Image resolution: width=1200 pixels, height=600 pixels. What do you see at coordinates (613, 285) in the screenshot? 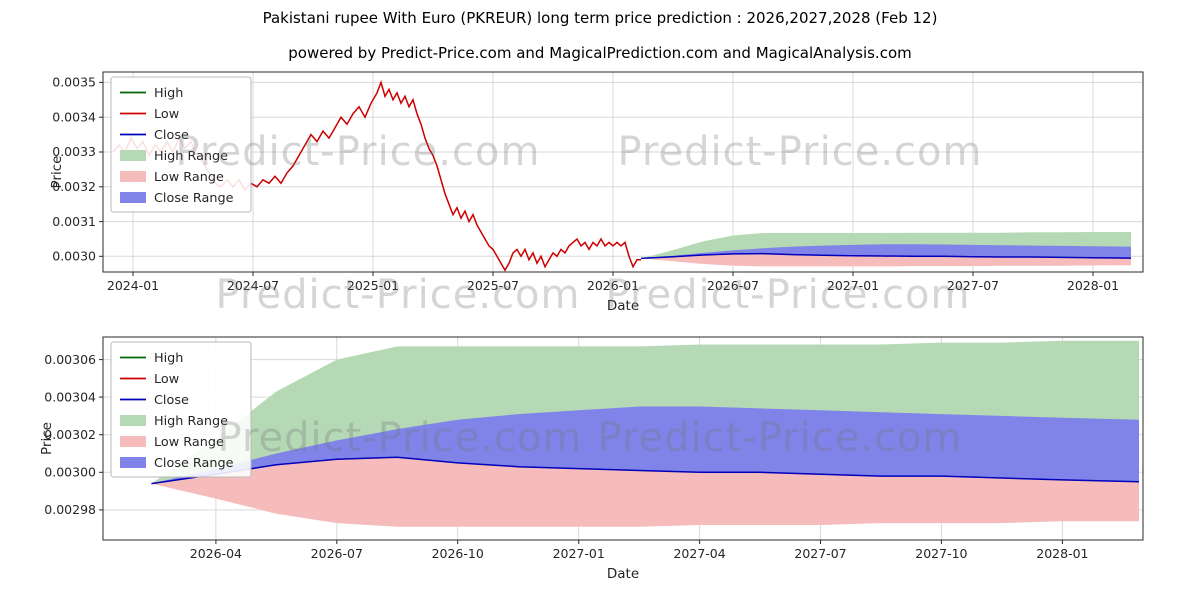
I see `x-tick-label: 2026-01` at bounding box center [613, 285].